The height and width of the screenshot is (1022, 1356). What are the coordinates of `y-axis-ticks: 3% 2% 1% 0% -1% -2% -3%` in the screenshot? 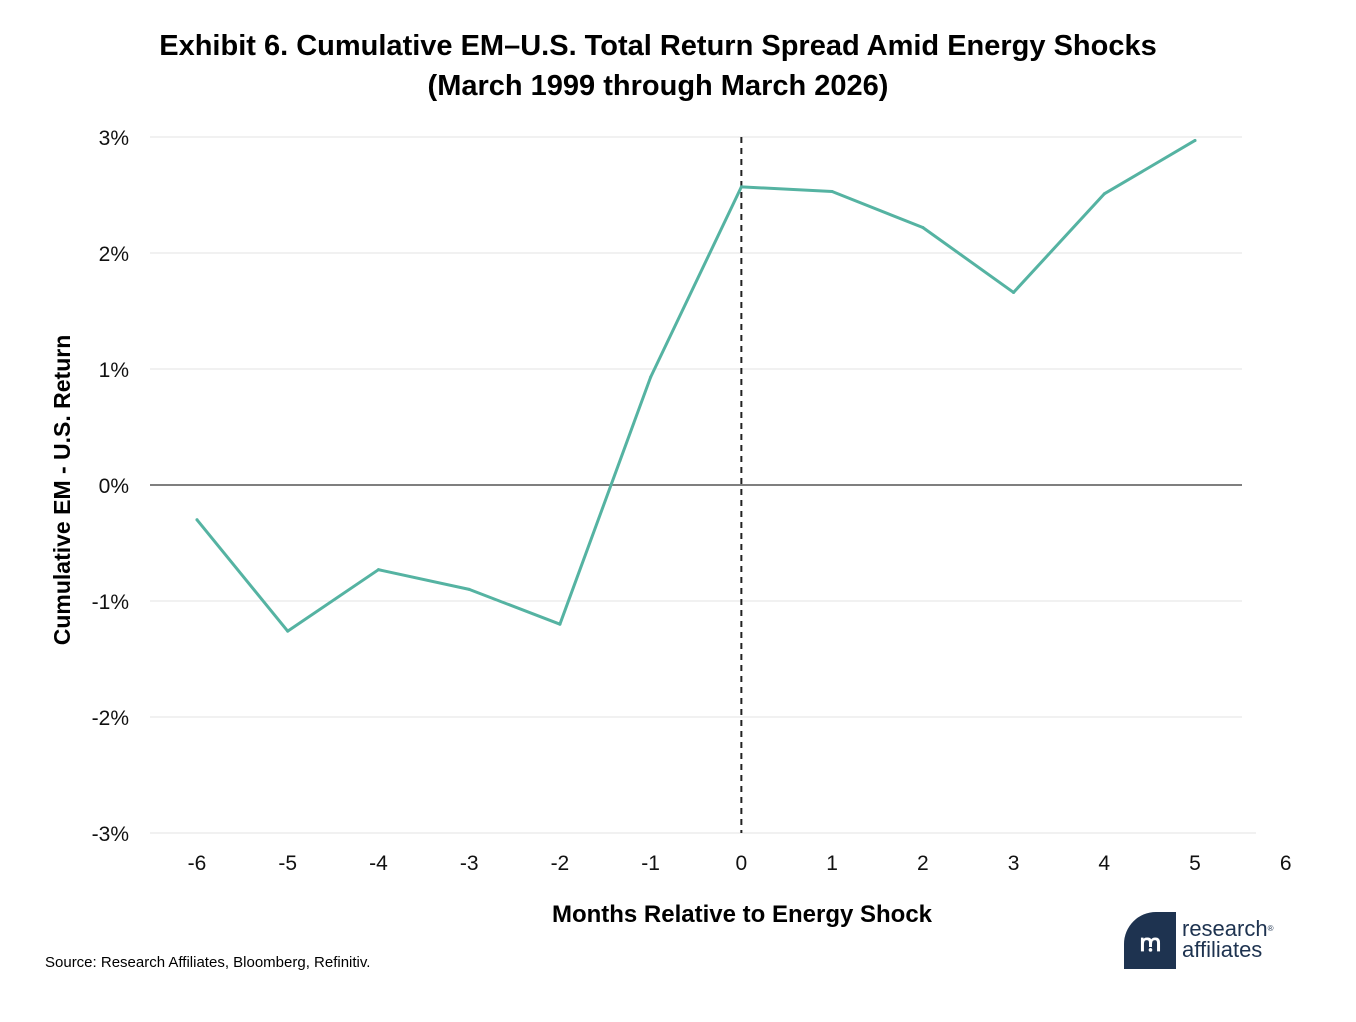 It's located at (110, 486).